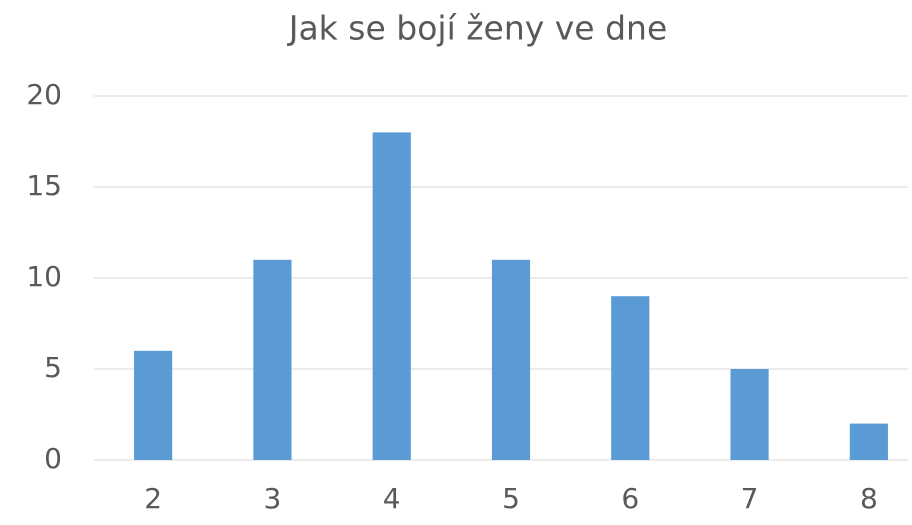  What do you see at coordinates (53, 367) in the screenshot?
I see `y-tick-label: 5` at bounding box center [53, 367].